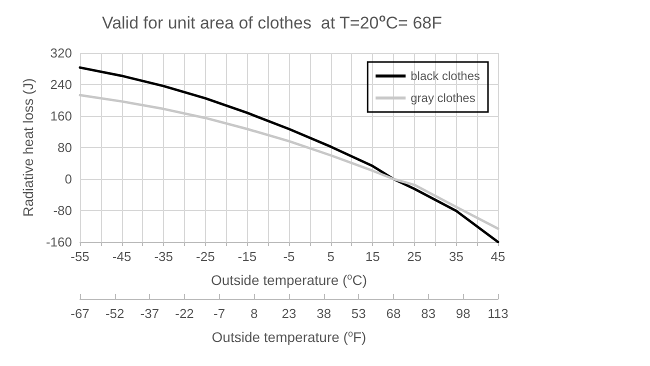 The image size is (650, 366). Describe the element at coordinates (498, 256) in the screenshot. I see `x-tick-label: 45` at that location.